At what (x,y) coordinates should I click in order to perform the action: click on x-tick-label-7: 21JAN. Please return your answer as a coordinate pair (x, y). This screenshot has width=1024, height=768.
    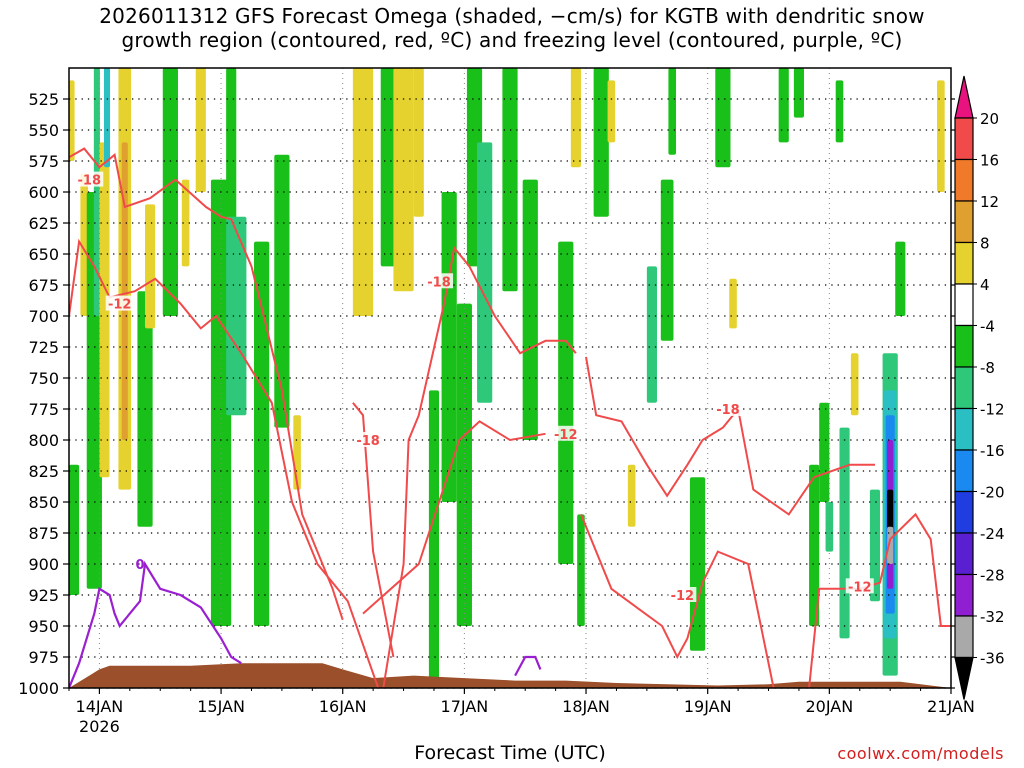
    Looking at the image, I should click on (951, 706).